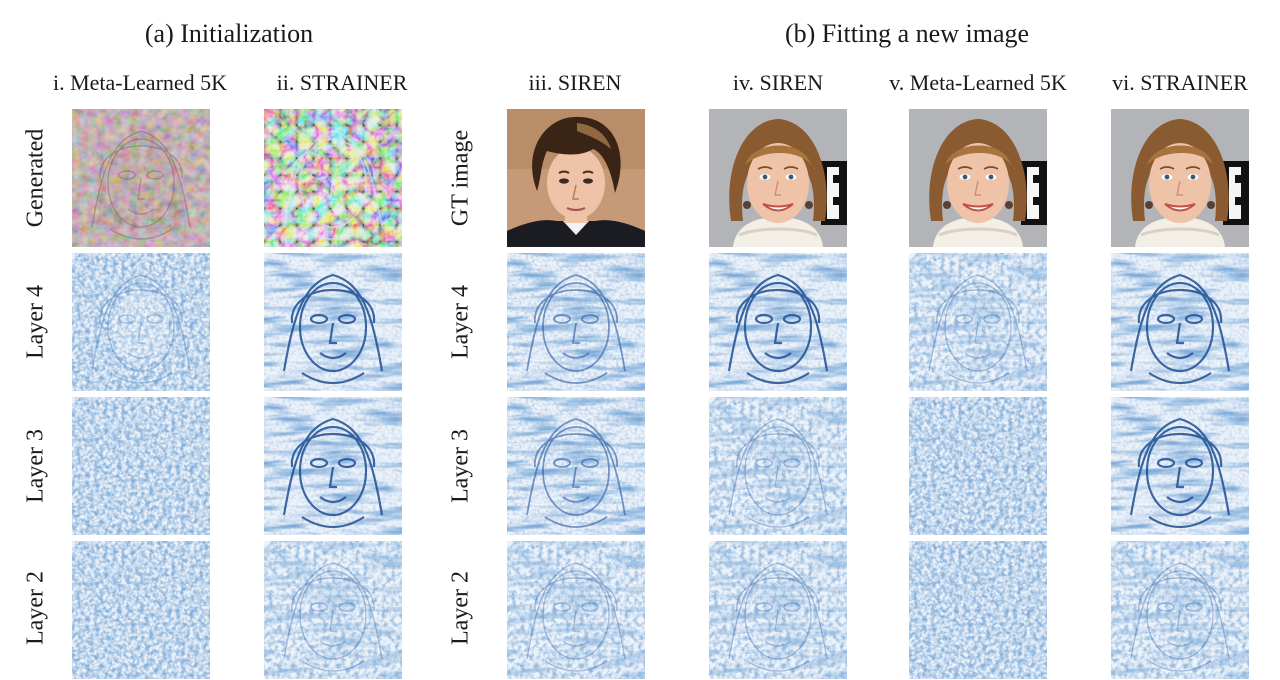 The image size is (1280, 680). What do you see at coordinates (35, 608) in the screenshot?
I see `row-label-layer2-left: Layer 2` at bounding box center [35, 608].